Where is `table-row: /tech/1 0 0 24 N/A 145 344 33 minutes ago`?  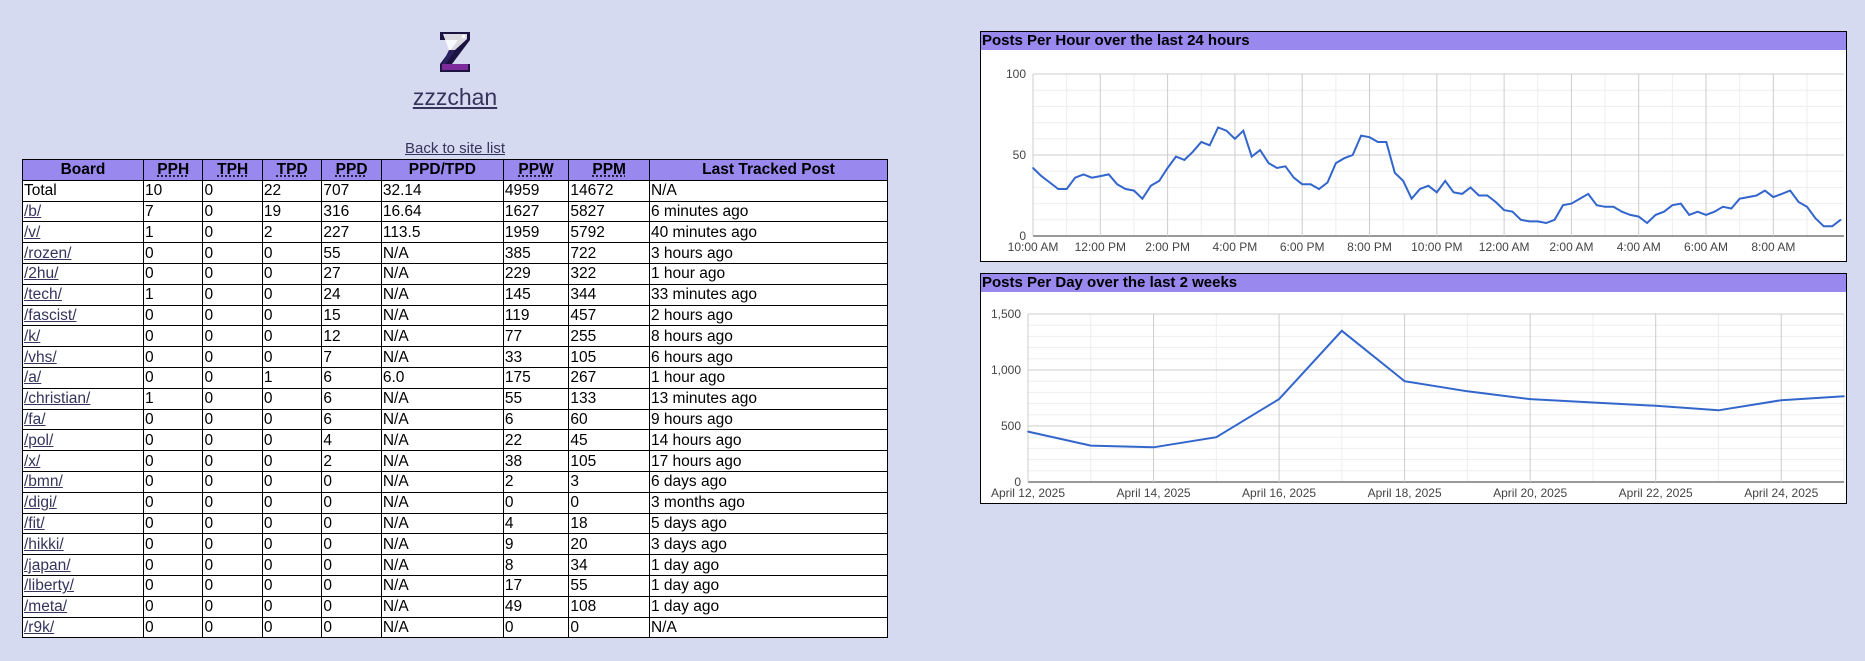
table-row: /tech/1 0 0 24 N/A 145 344 33 minutes ago is located at coordinates (455, 294).